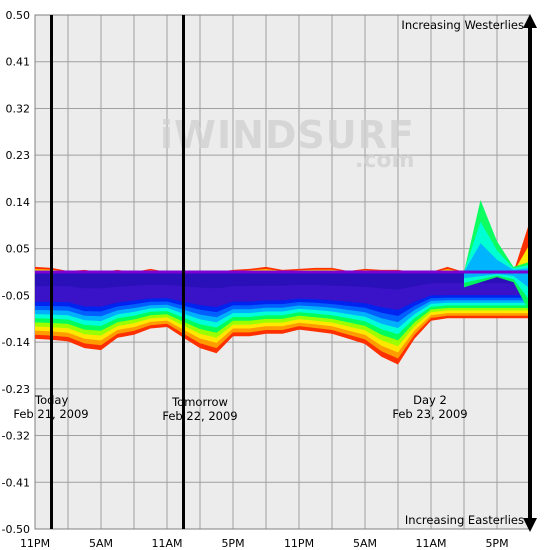 This screenshot has height=550, width=550. I want to click on y-tick-label: 0.50, so click(18, 15).